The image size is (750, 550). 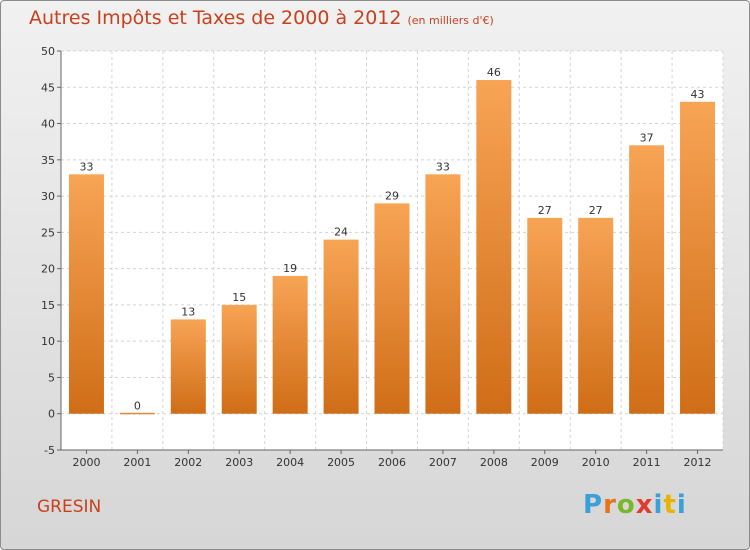 I want to click on x-tick-label-2004: 2004, so click(x=290, y=462).